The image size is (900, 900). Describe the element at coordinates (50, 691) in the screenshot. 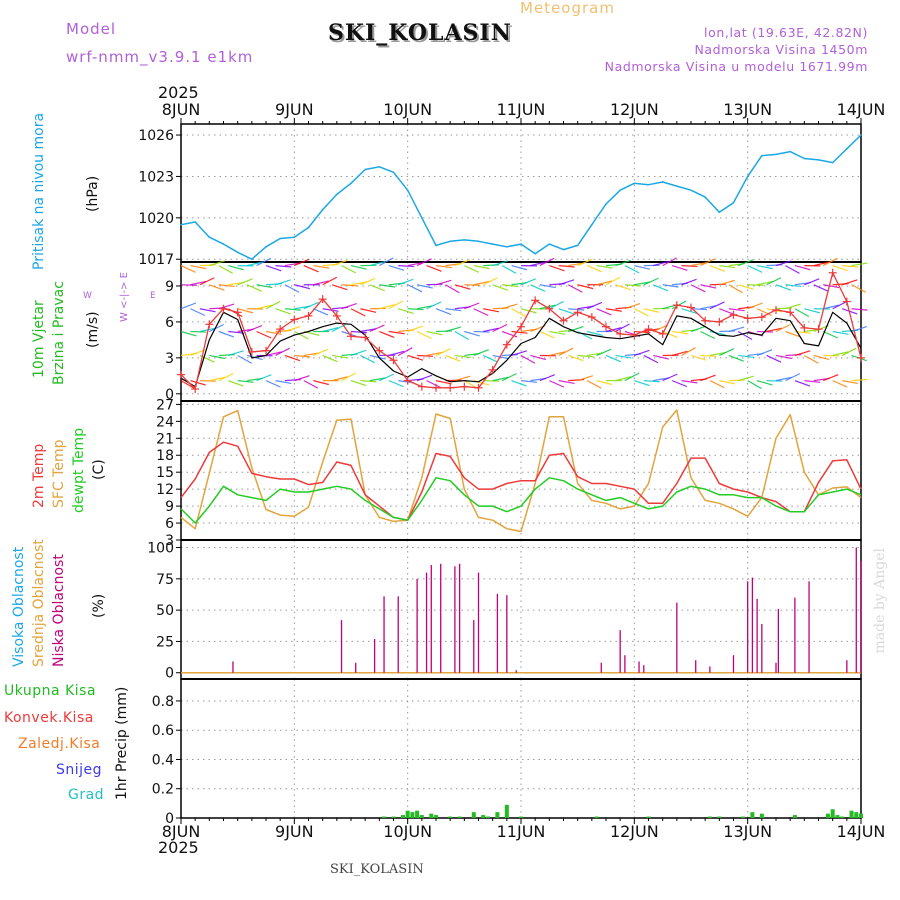

I see `legend-ukupna-kisa: Ukupna Kisa` at that location.